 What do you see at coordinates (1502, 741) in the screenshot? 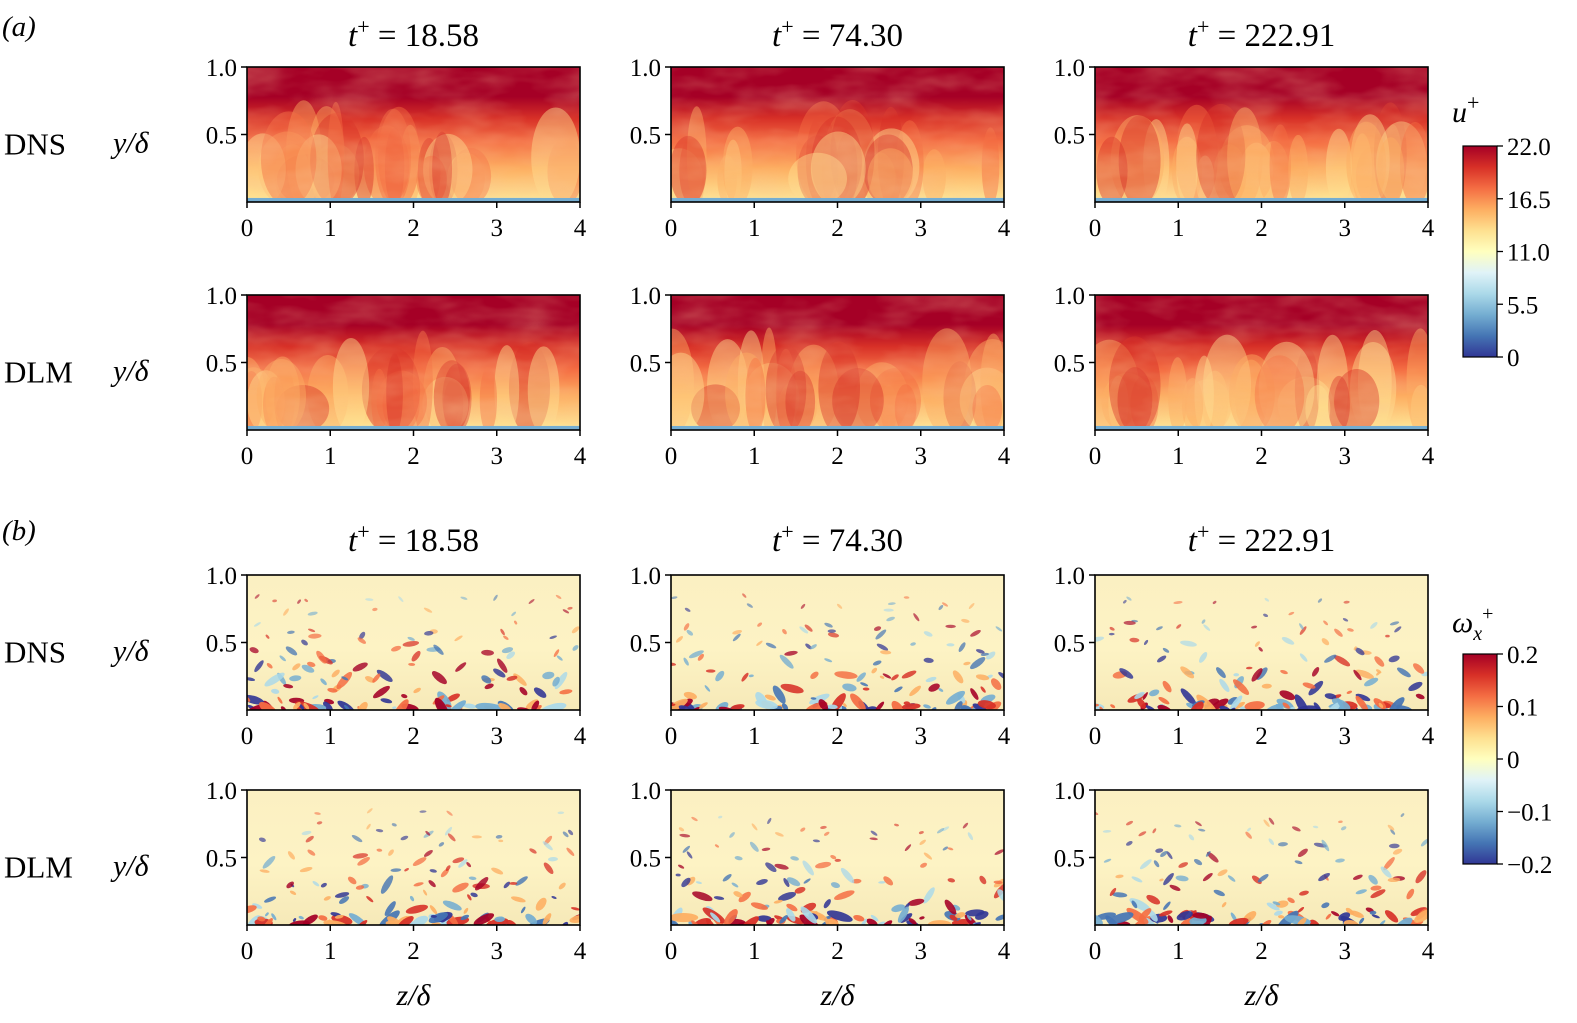
I see `colorbar: 0.2 0.1 0 −0.1 −0.2 ωx+` at bounding box center [1502, 741].